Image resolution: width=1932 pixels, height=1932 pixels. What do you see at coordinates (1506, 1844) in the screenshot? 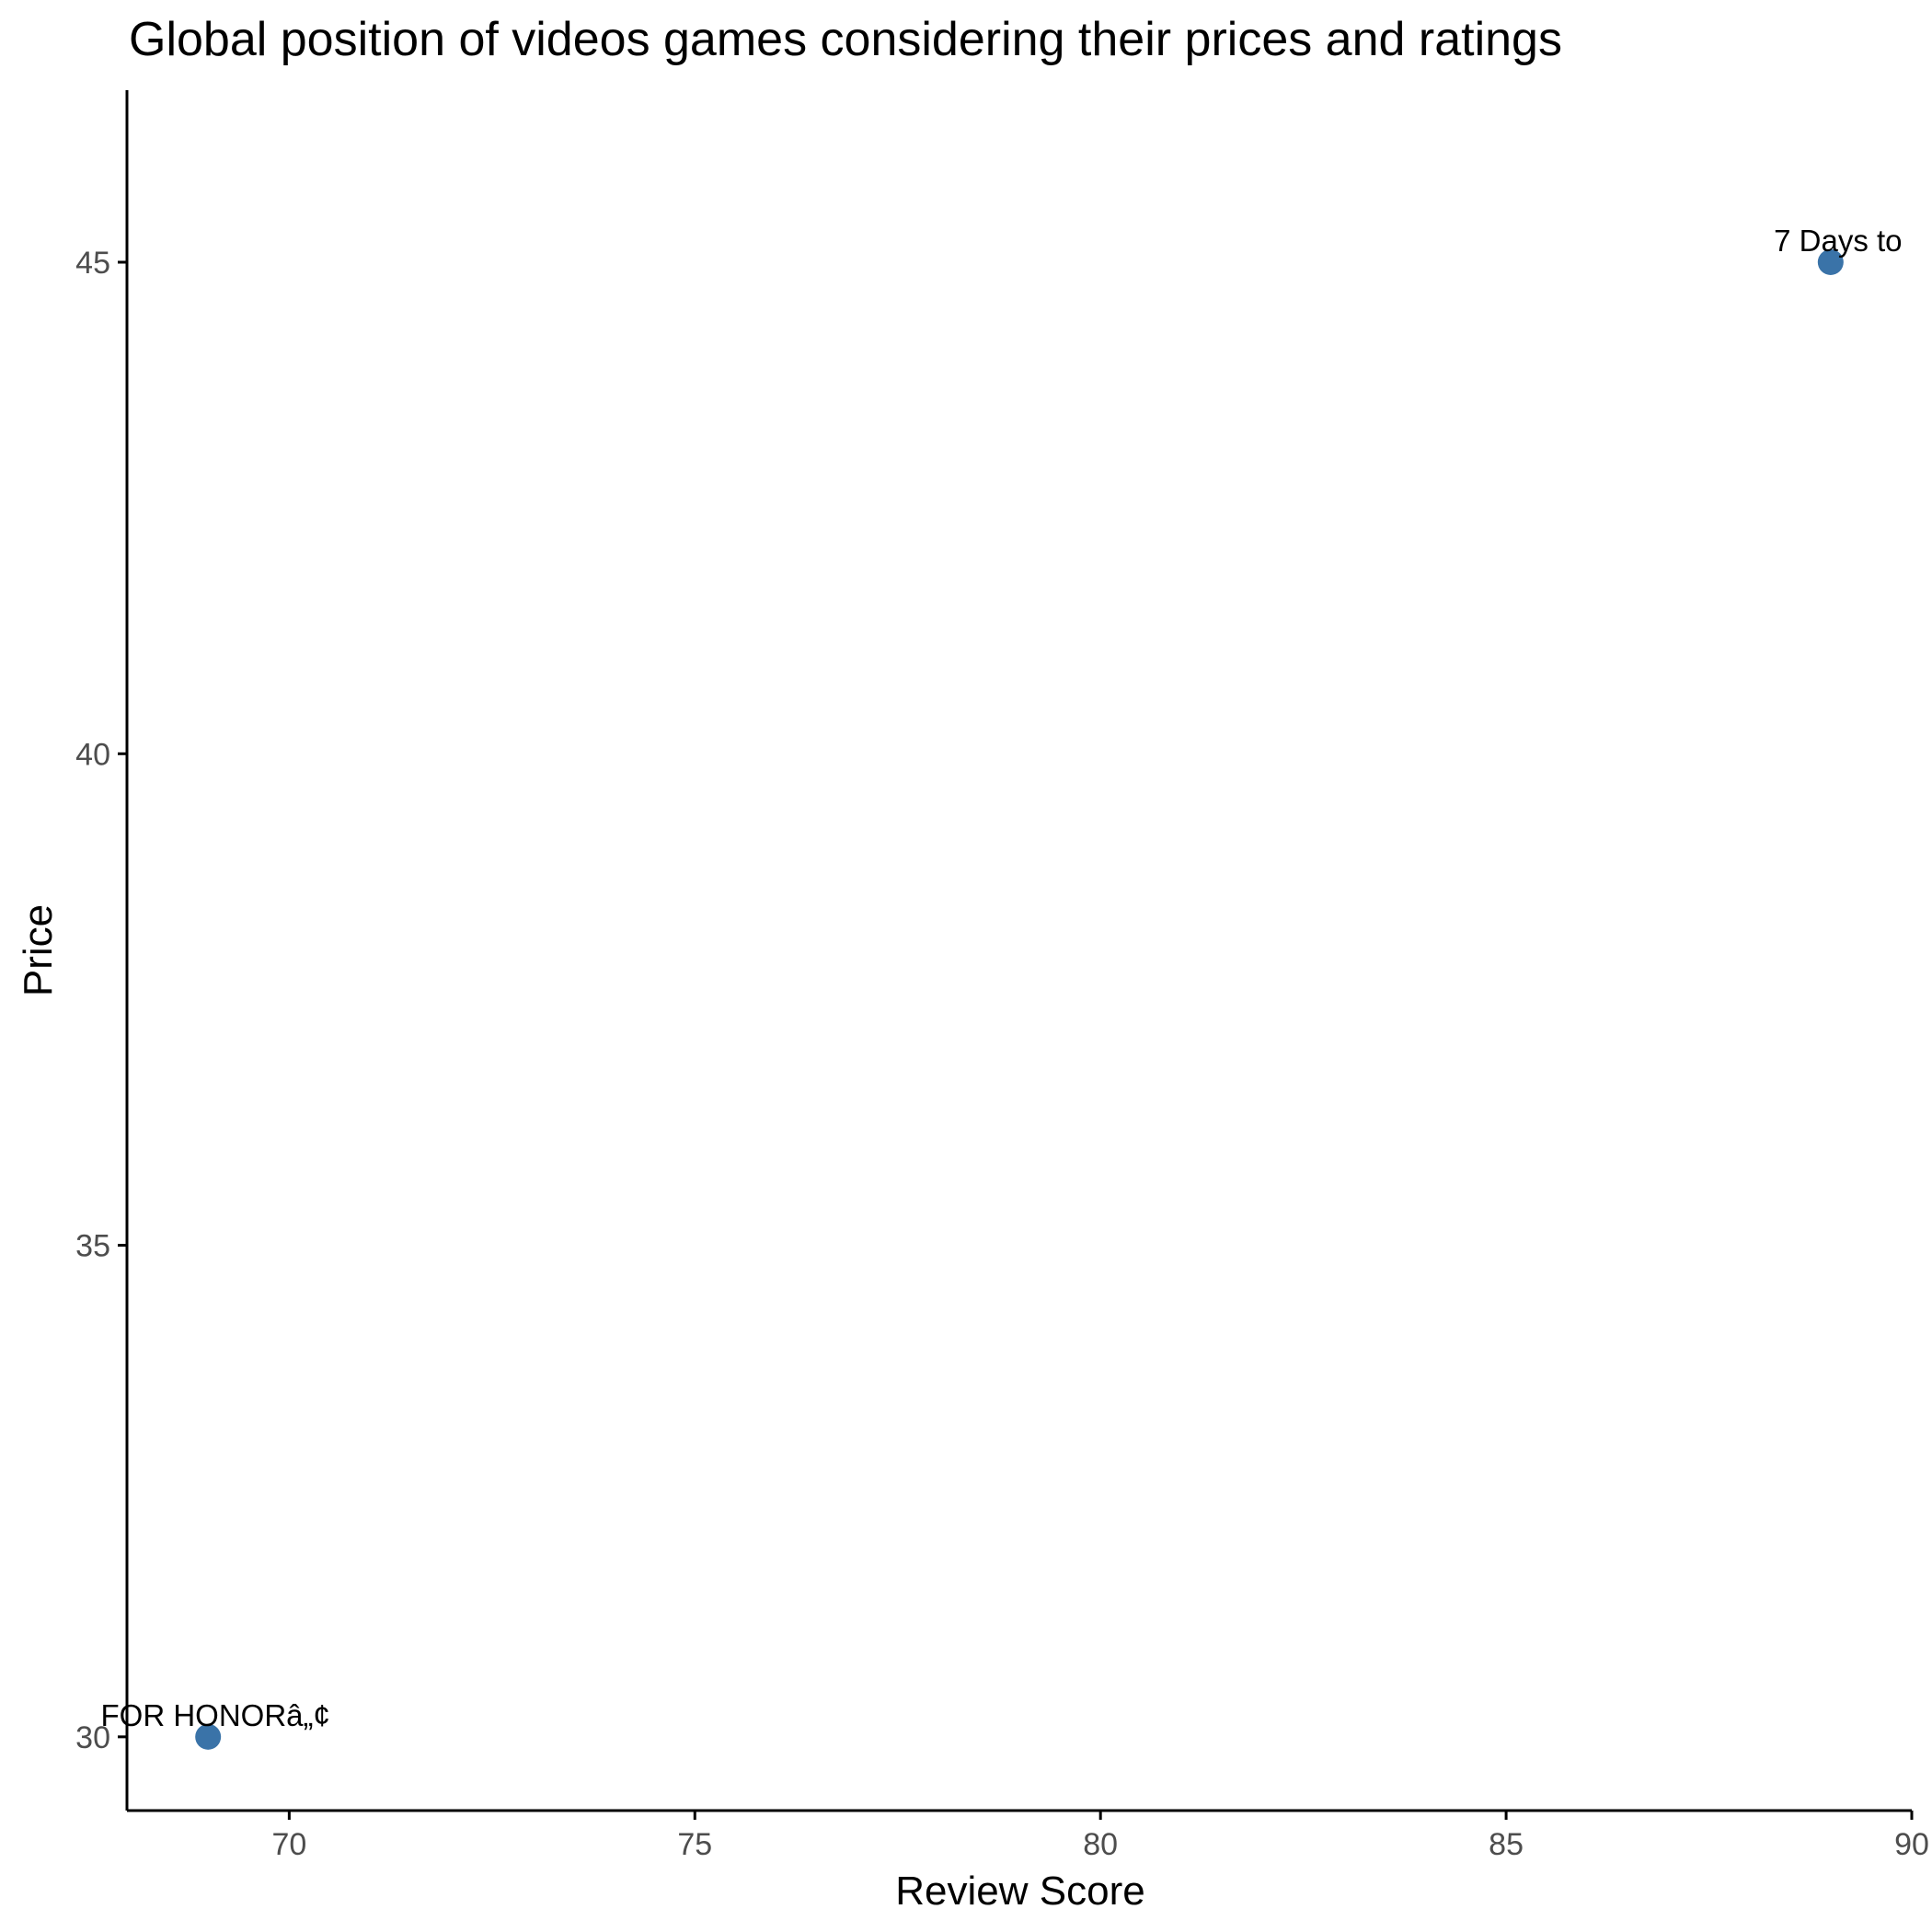
I see `x-tick-label: 85` at bounding box center [1506, 1844].